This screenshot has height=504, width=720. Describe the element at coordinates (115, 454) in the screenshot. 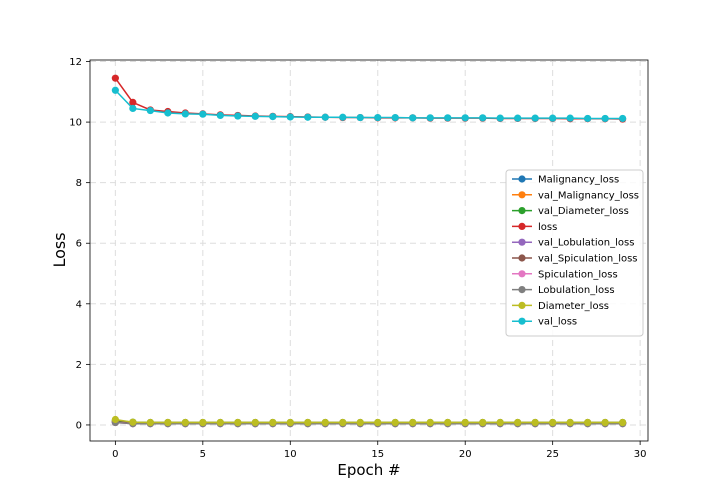

I see `x-tick-label: 0` at that location.